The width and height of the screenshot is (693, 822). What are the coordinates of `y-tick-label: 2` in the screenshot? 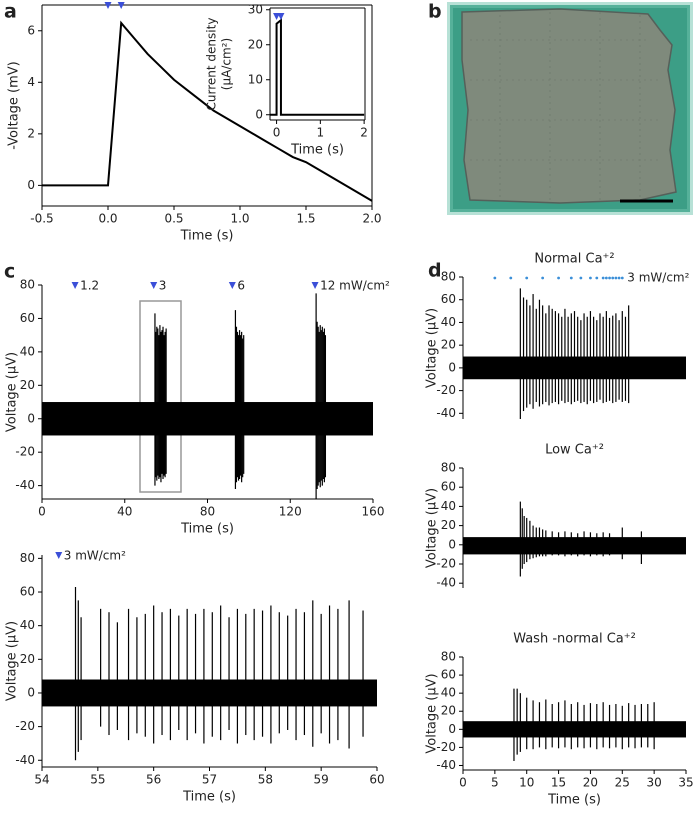 It's located at (31, 133).